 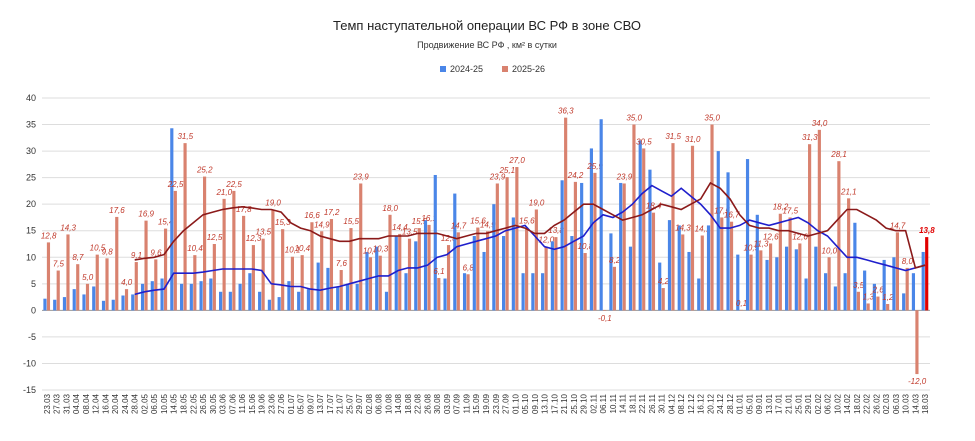 I want to click on x-tick-label: 17.10, so click(x=554, y=403).